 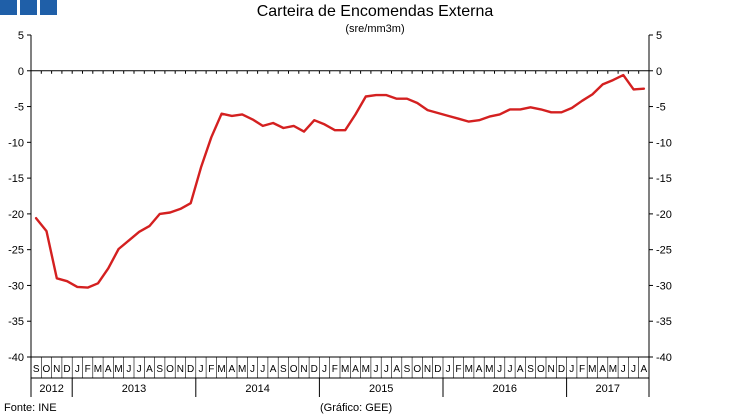 I want to click on y-axis-right: 5 0 -5 -10 -15 -20 -25 -30 -35 -40, so click(x=660, y=204).